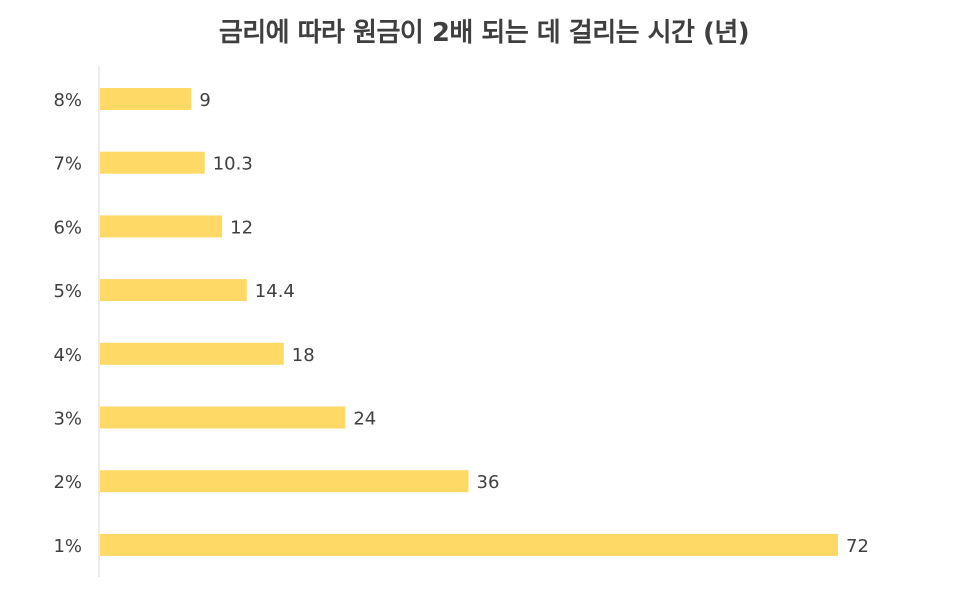  I want to click on category-label: 6%, so click(67, 227).